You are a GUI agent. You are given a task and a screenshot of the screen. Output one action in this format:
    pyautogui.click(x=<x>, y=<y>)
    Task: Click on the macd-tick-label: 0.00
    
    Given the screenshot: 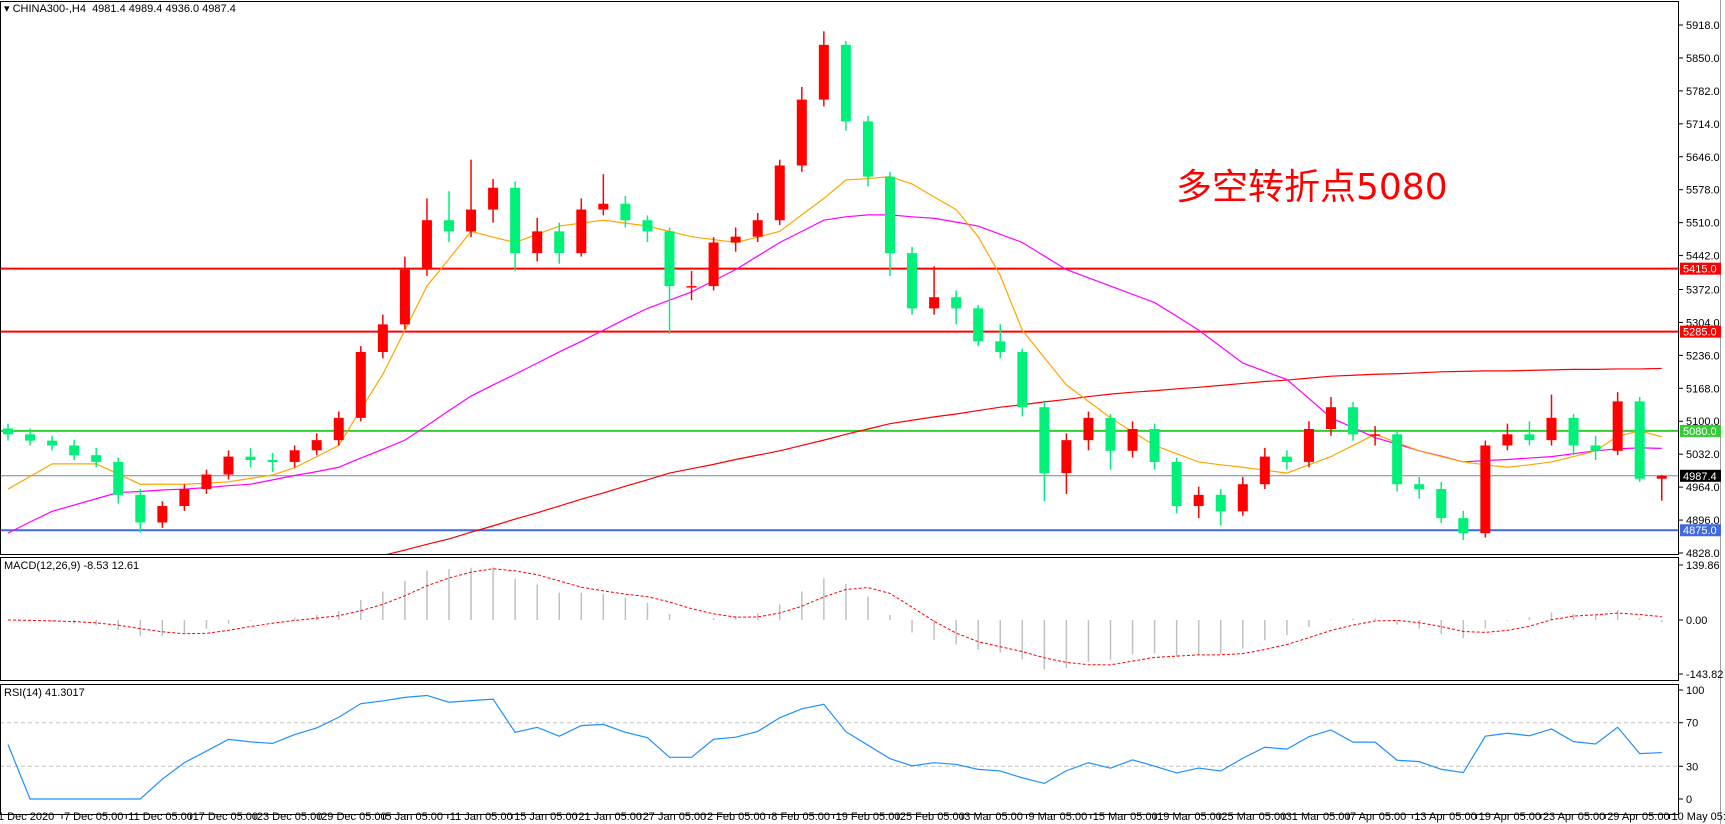 What is the action you would take?
    pyautogui.click(x=1696, y=621)
    